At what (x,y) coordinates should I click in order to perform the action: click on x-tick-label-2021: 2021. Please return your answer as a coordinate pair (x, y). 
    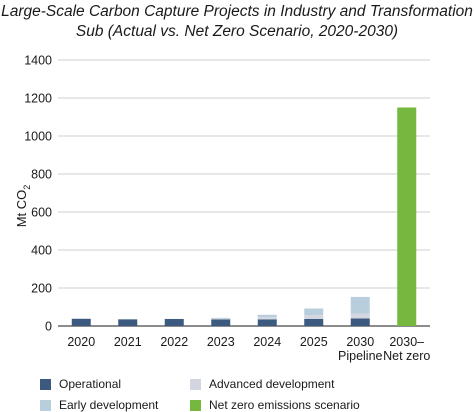
    Looking at the image, I should click on (128, 342).